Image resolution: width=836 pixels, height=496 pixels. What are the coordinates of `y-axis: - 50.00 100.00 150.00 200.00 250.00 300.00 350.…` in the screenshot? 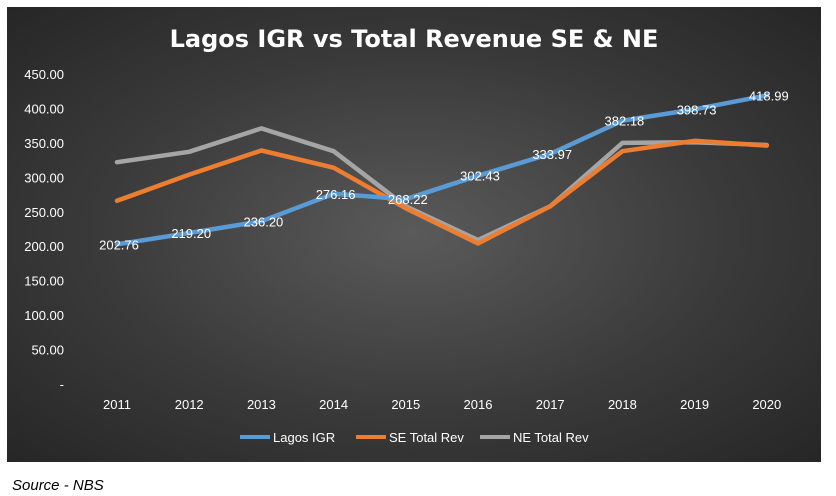 It's located at (44, 229).